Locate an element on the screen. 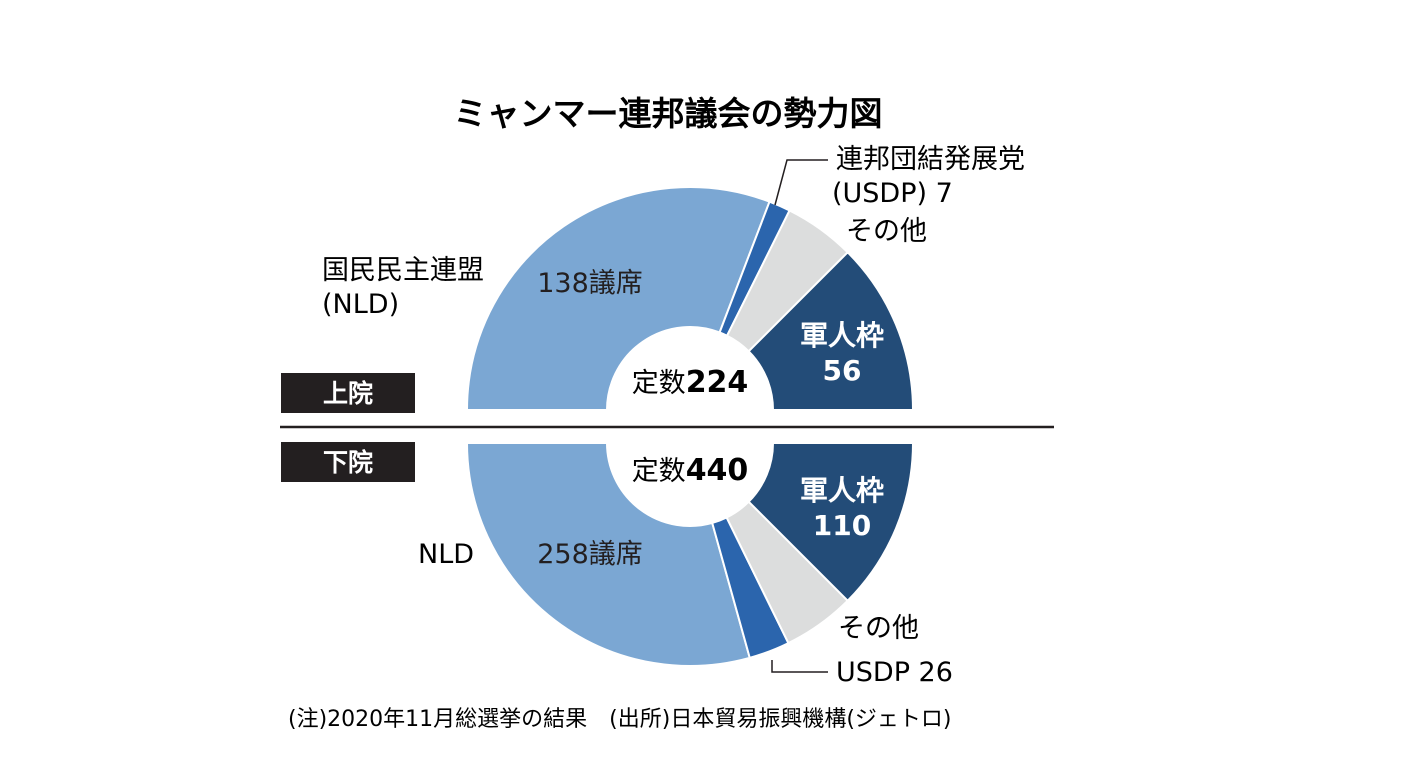 Image resolution: width=1402 pixels, height=766 pixels. lower-house-tag: 下院 is located at coordinates (348, 462).